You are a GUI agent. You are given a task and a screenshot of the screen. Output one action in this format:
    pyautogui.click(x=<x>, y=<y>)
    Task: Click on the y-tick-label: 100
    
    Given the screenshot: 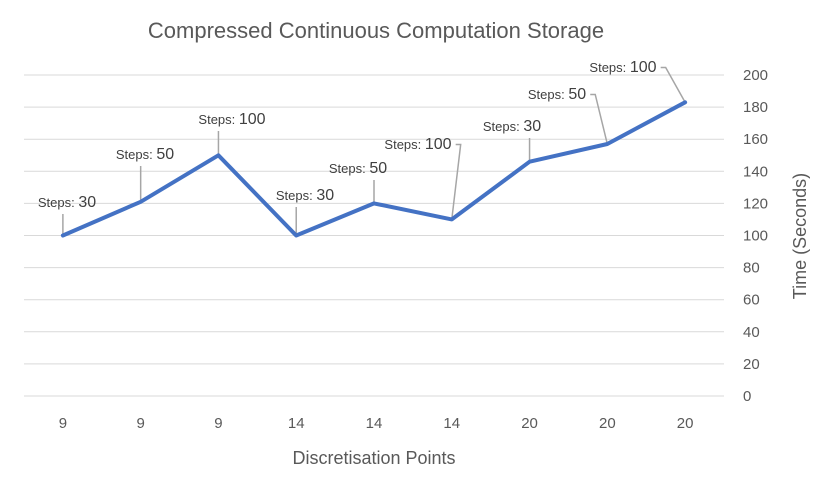 What is the action you would take?
    pyautogui.click(x=755, y=236)
    